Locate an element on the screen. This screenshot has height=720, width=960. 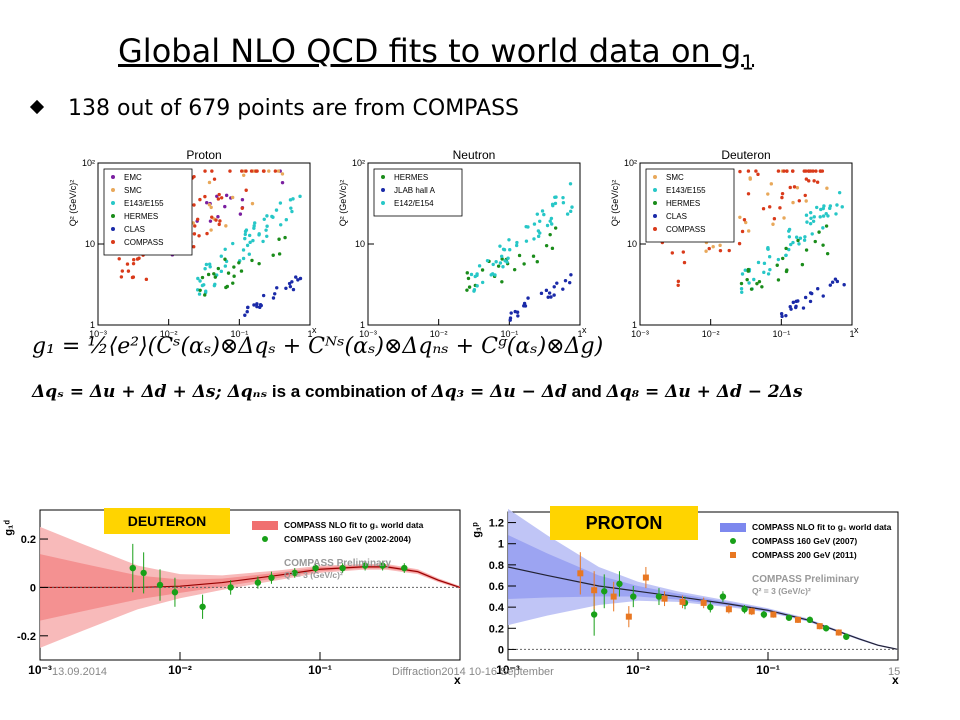
legend-label: E142/E154 is located at coordinates (414, 203).